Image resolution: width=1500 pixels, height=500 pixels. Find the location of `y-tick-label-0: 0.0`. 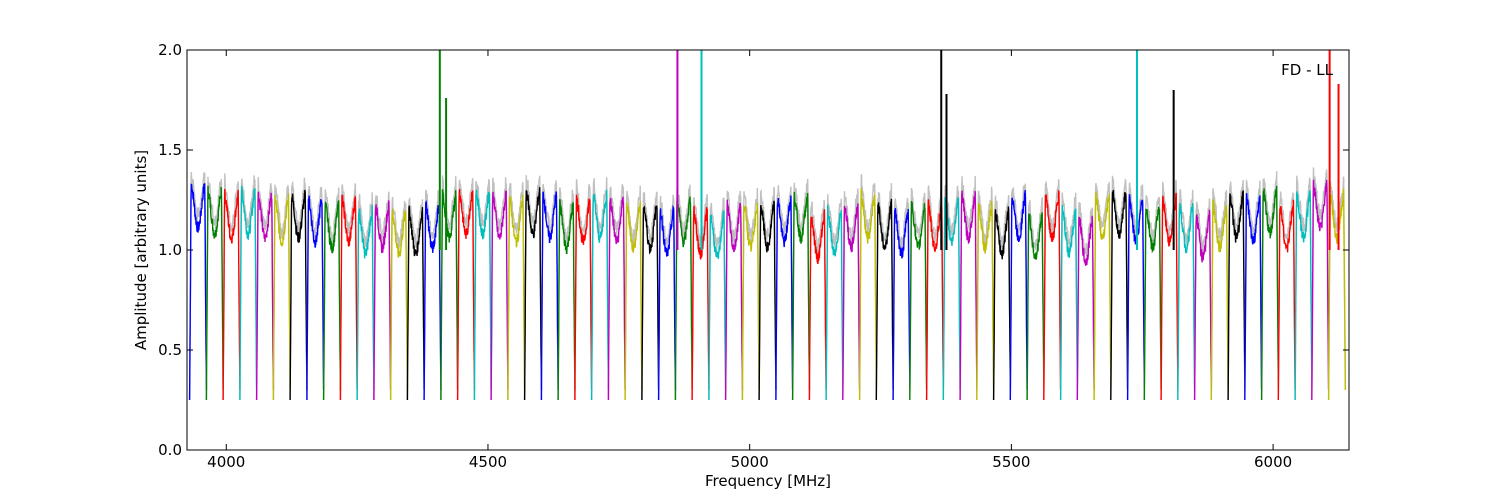

y-tick-label-0: 0.0 is located at coordinates (170, 450).